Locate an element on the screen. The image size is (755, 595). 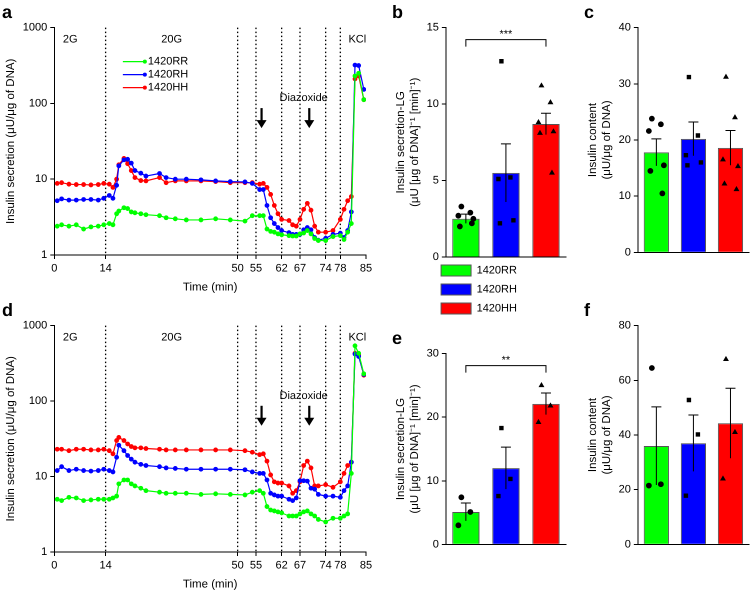
chart-title: d is located at coordinates (7, 310).